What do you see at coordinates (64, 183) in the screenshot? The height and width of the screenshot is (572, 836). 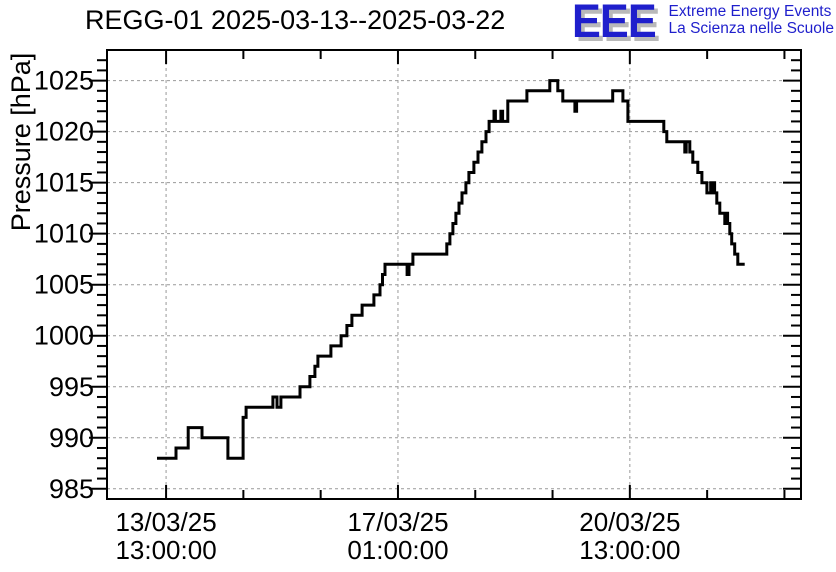 I see `svg-text: 1015` at bounding box center [64, 183].